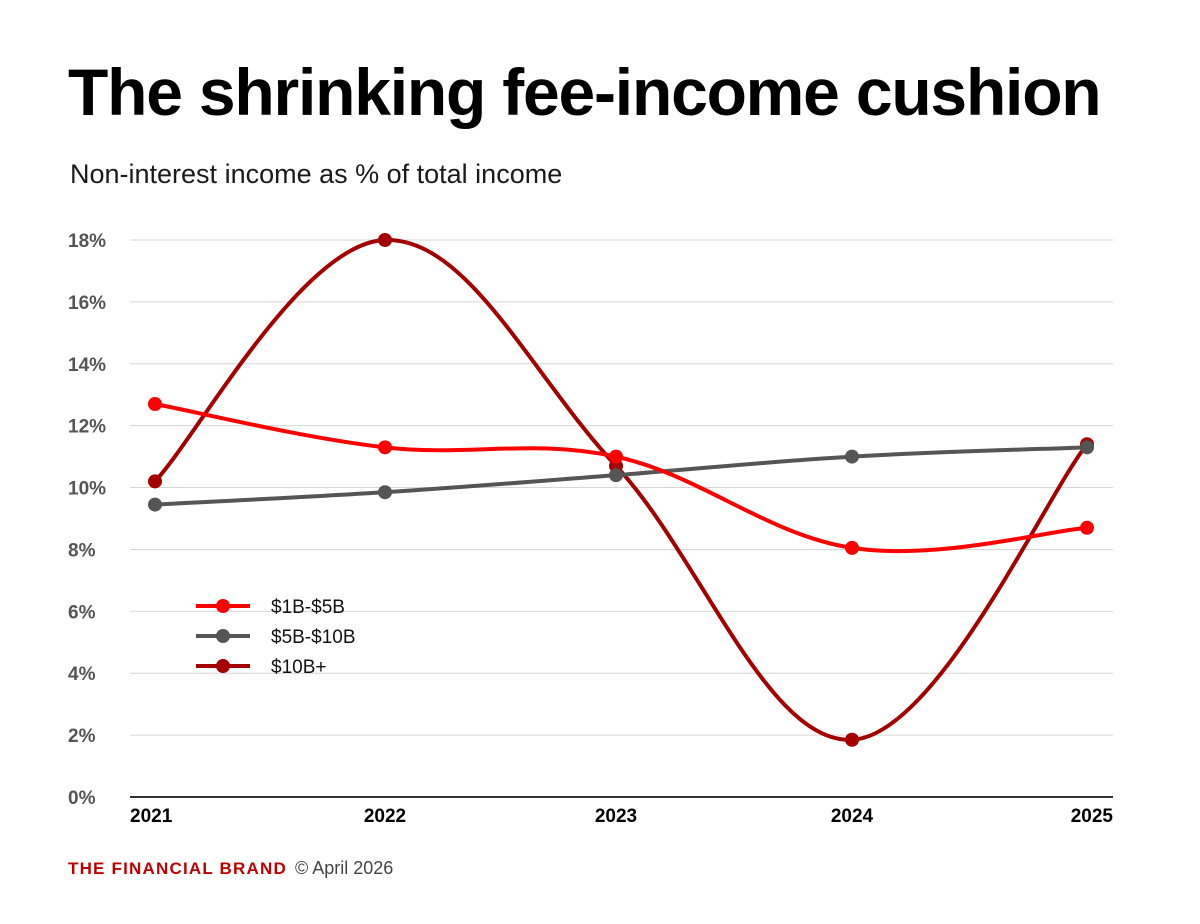  What do you see at coordinates (385, 816) in the screenshot?
I see `x-tick-label: 2022` at bounding box center [385, 816].